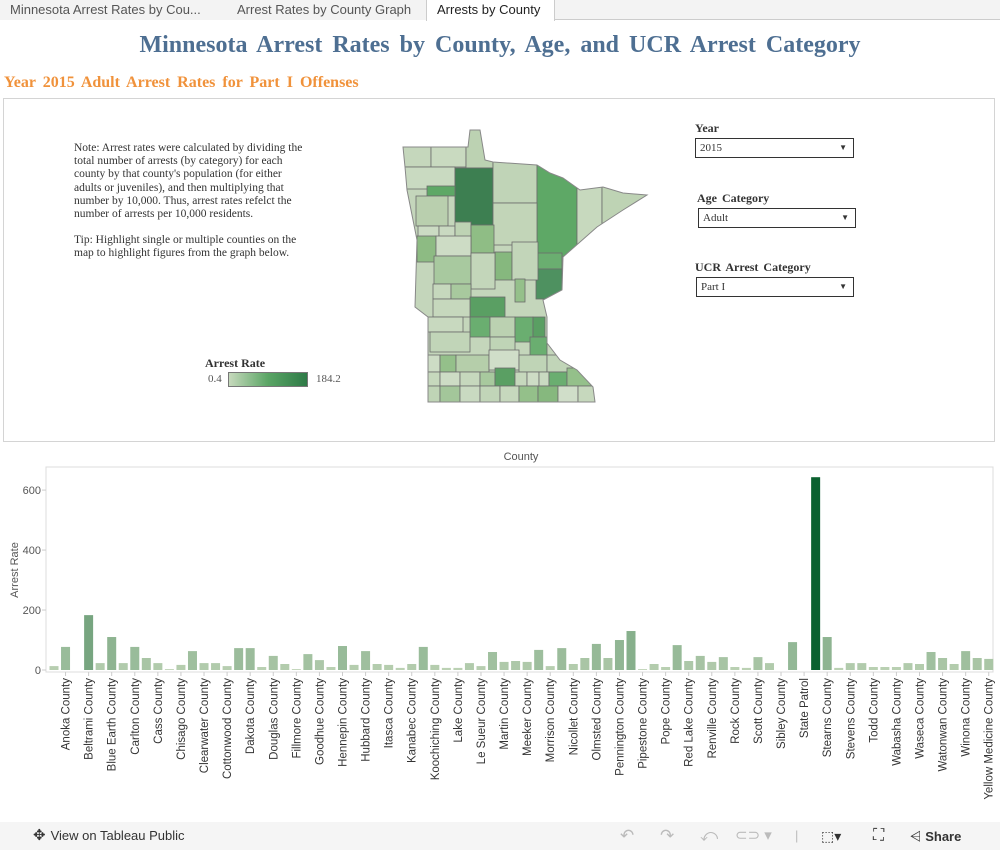 This screenshot has height=851, width=1000. I want to click on x-tick-label: Nicollet County, so click(574, 717).